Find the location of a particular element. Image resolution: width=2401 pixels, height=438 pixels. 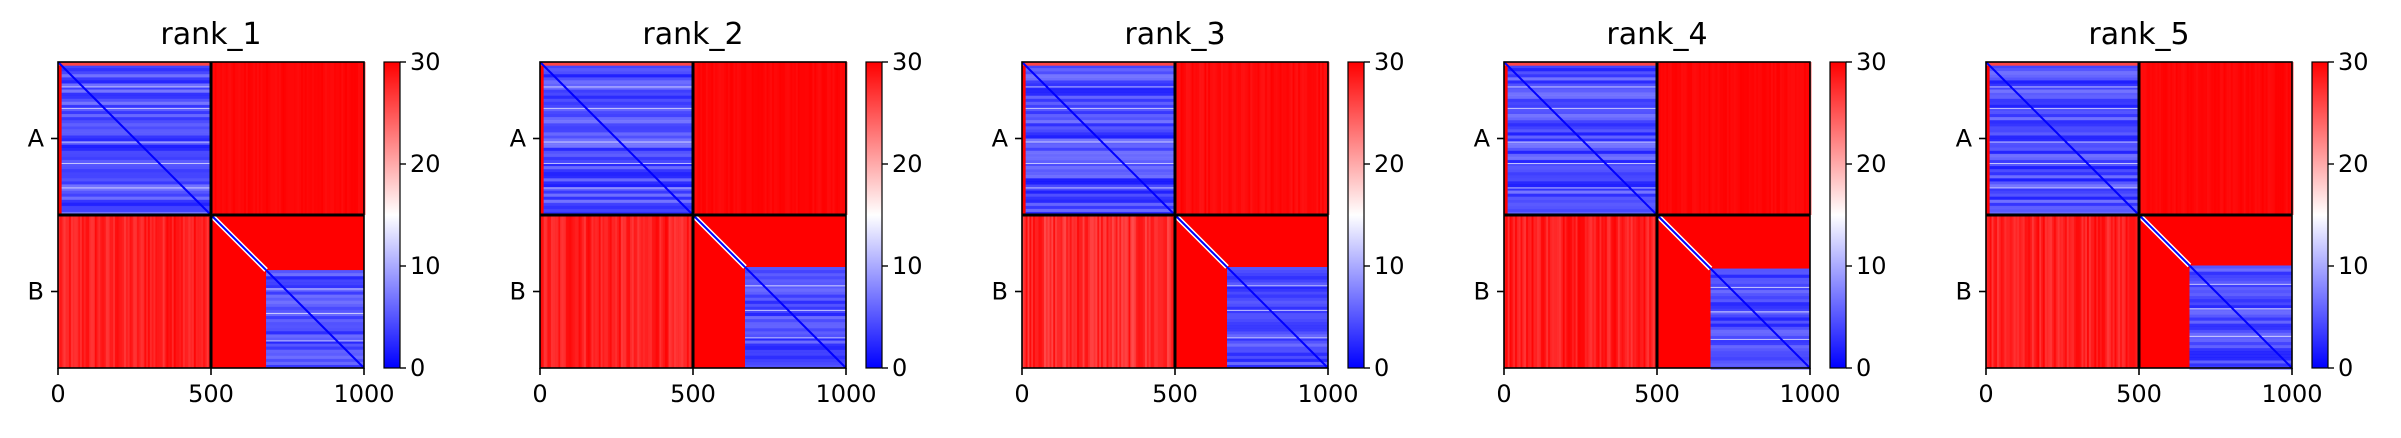

colorbar is located at coordinates (1838, 215).